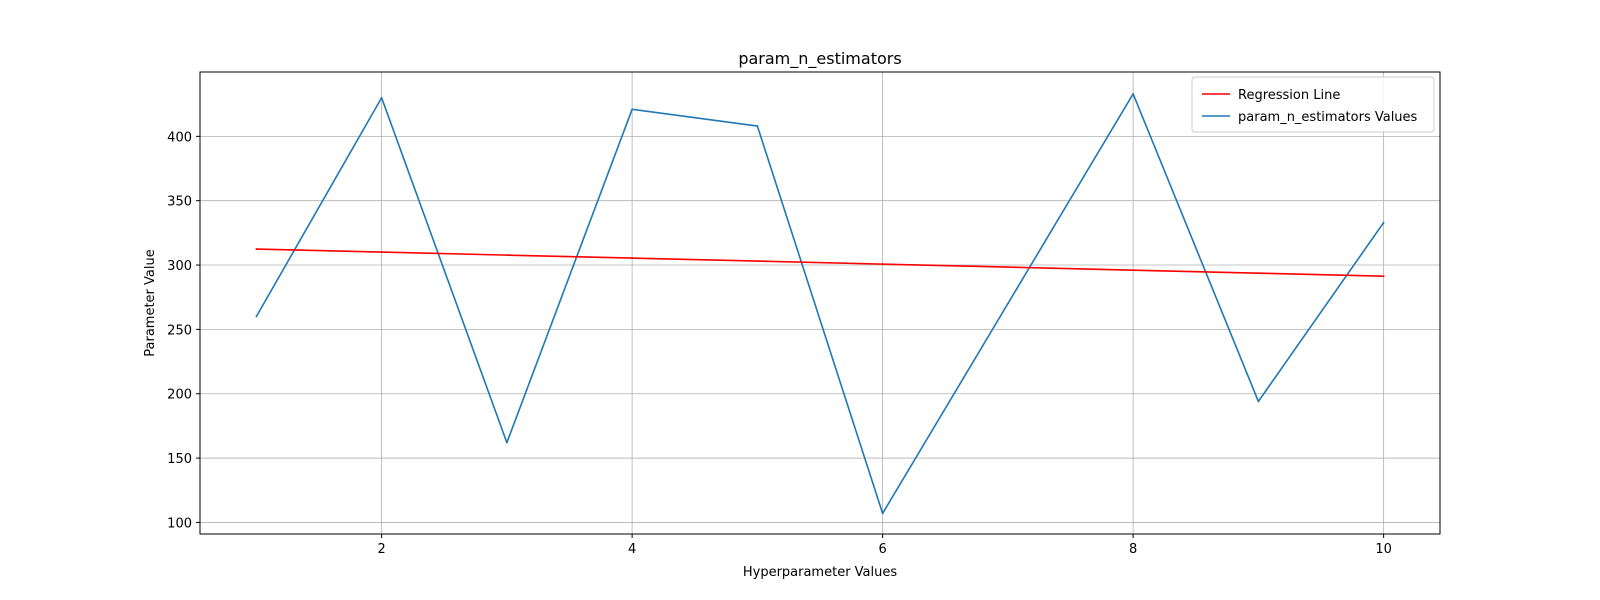 The image size is (1600, 600). What do you see at coordinates (819, 59) in the screenshot?
I see `chart-title: param_n_estimators` at bounding box center [819, 59].